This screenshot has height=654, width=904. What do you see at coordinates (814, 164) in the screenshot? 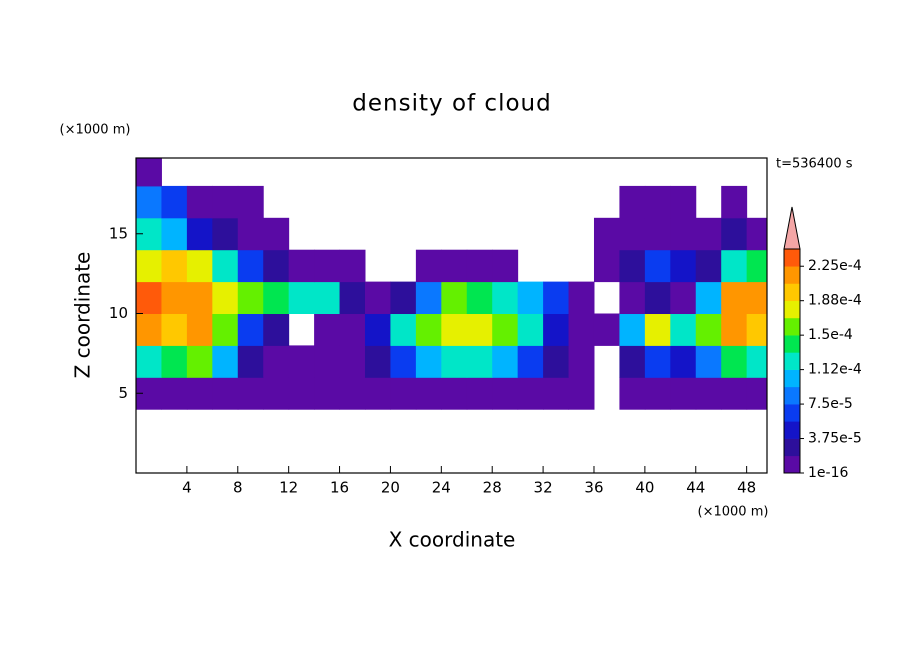
I see `time-label: t=536400 s` at bounding box center [814, 164].